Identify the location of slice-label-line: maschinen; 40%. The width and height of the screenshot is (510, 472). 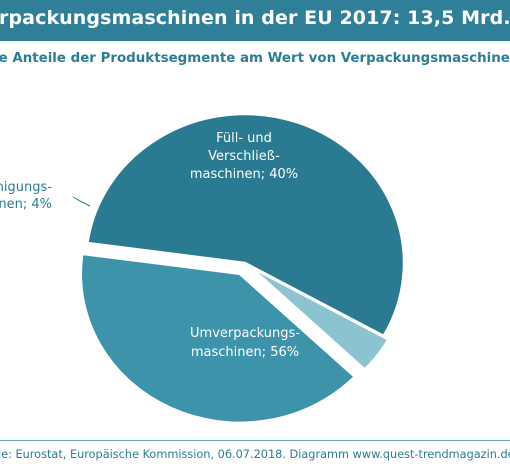
(244, 174).